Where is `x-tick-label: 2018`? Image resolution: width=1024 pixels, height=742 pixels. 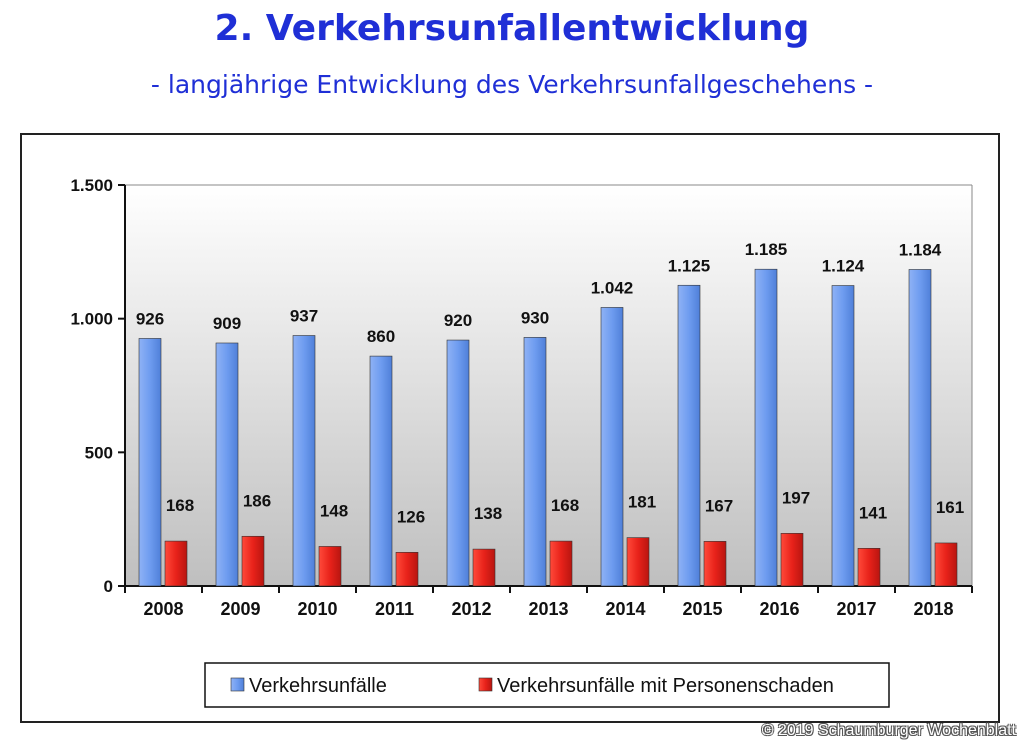 x-tick-label: 2018 is located at coordinates (933, 609).